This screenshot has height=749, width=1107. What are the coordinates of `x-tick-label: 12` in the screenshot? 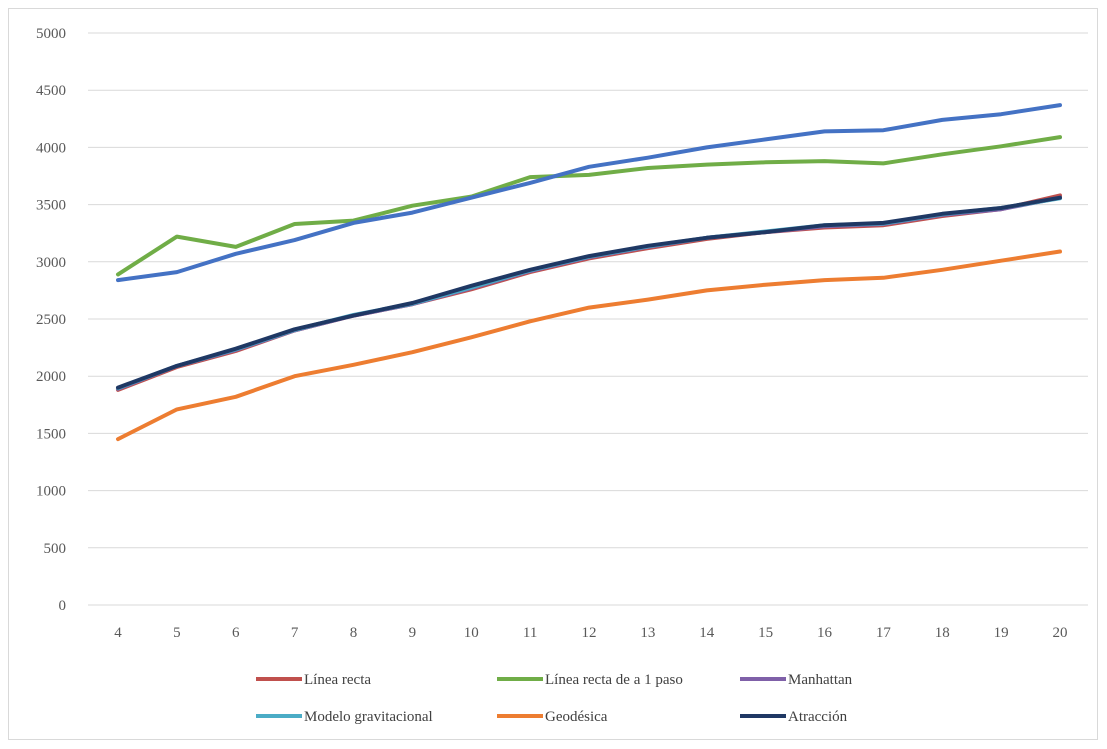 It's located at (589, 633).